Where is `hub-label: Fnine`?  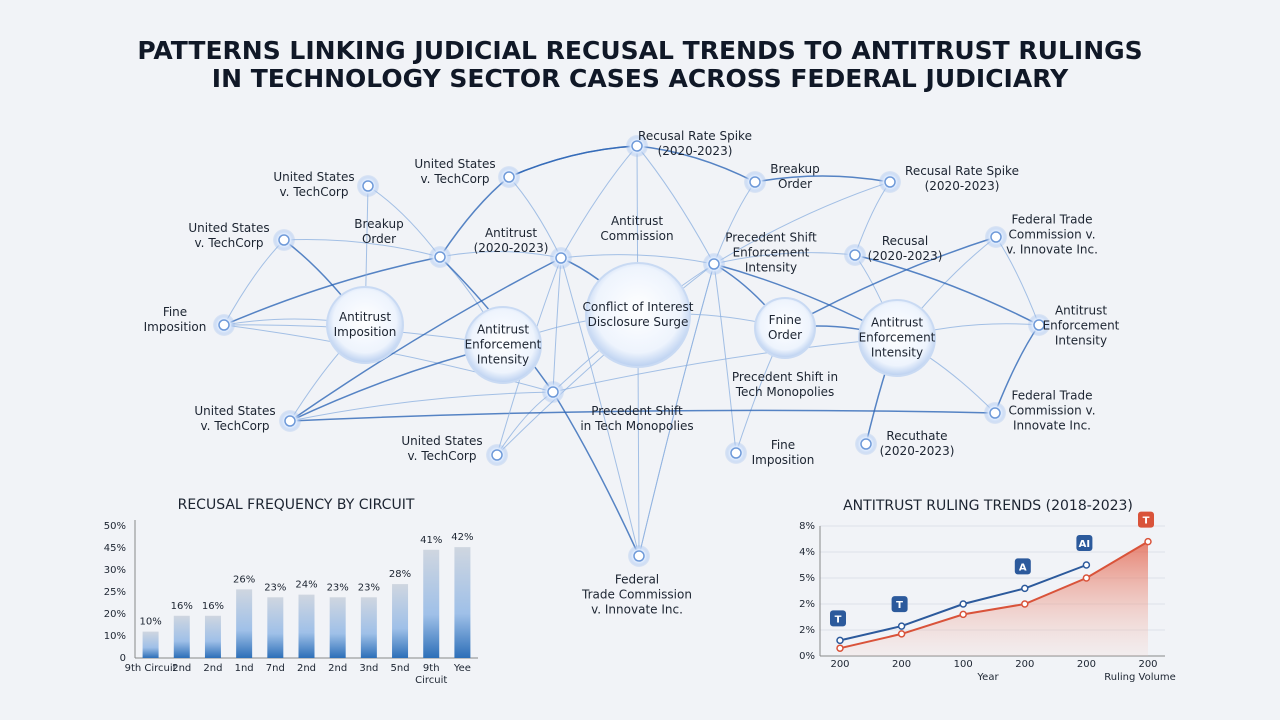
hub-label: Fnine is located at coordinates (785, 320).